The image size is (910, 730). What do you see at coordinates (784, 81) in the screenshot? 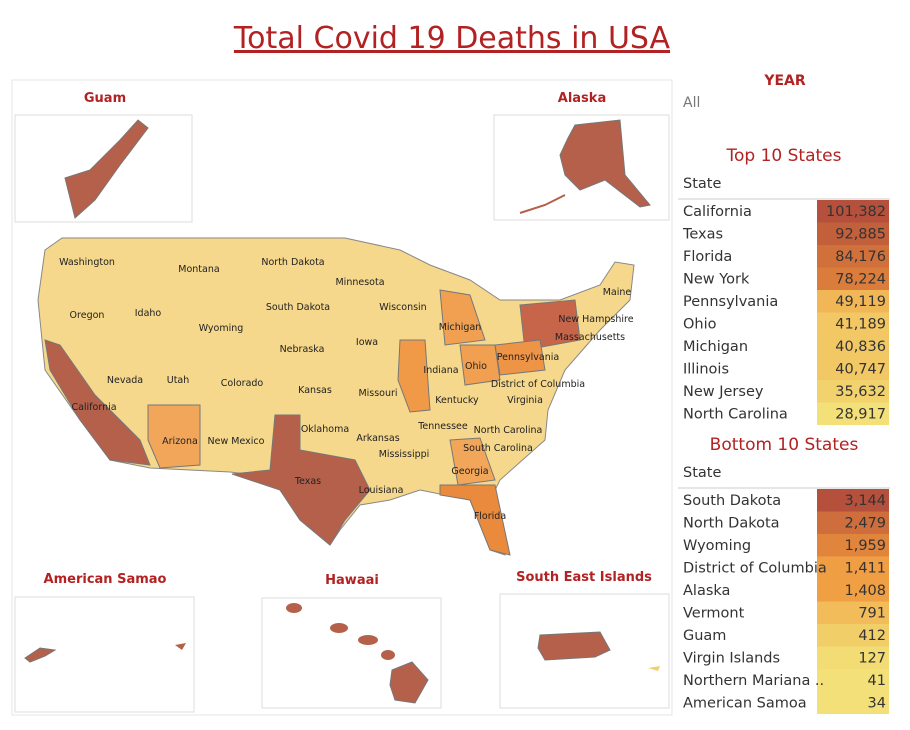
I see `filter-label: YEAR` at bounding box center [784, 81].